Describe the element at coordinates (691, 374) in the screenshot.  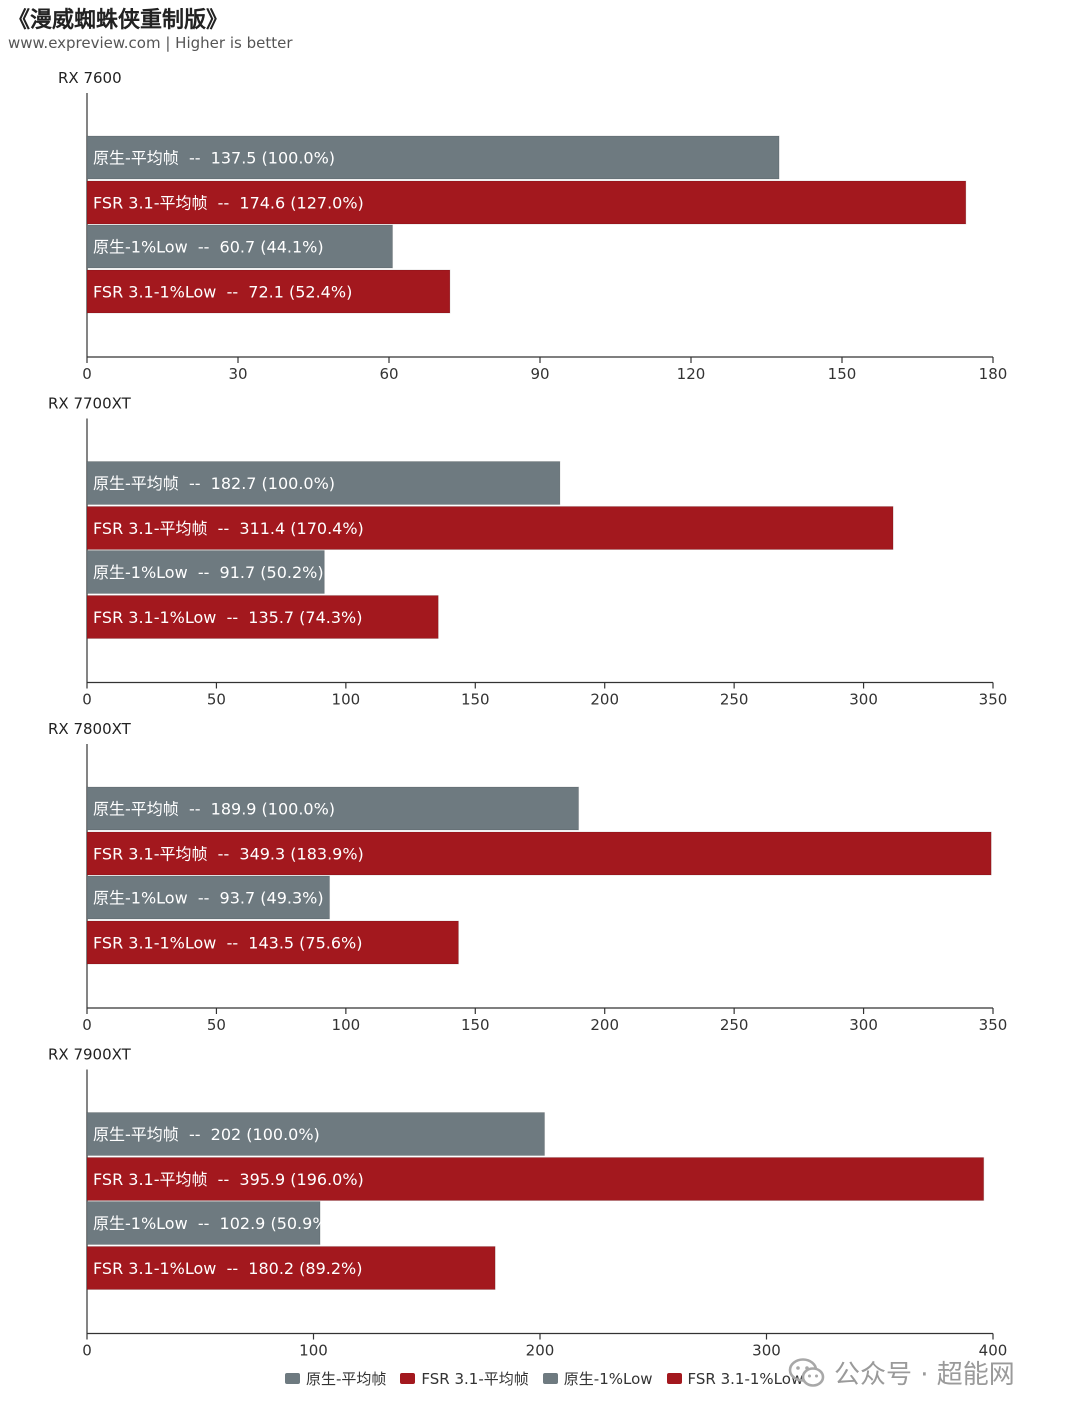
I see `x-tick-label: 120` at that location.